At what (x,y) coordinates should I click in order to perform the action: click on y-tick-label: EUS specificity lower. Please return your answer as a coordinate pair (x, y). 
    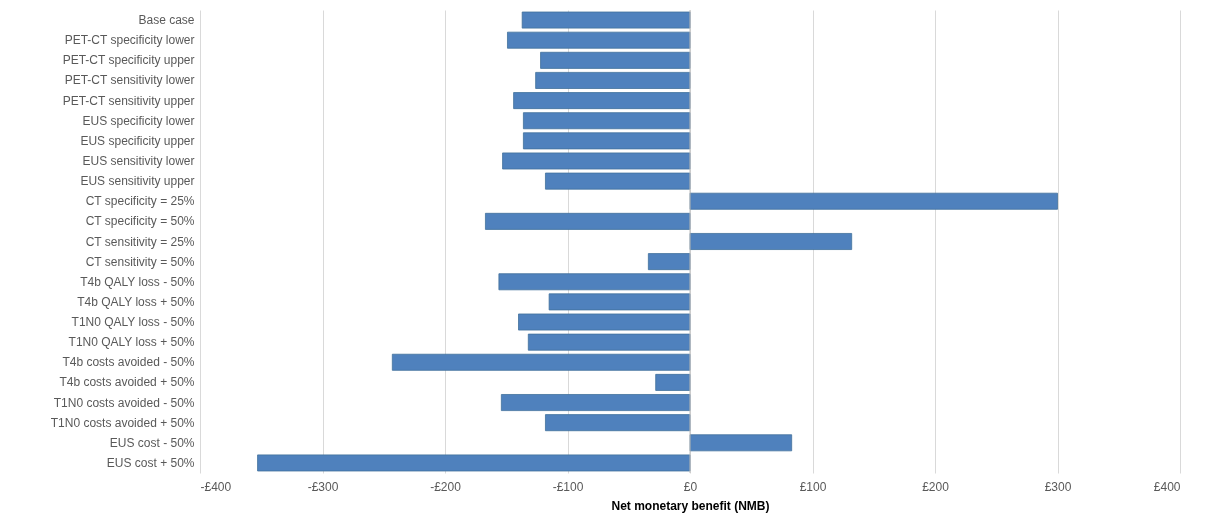
    Looking at the image, I should click on (138, 120).